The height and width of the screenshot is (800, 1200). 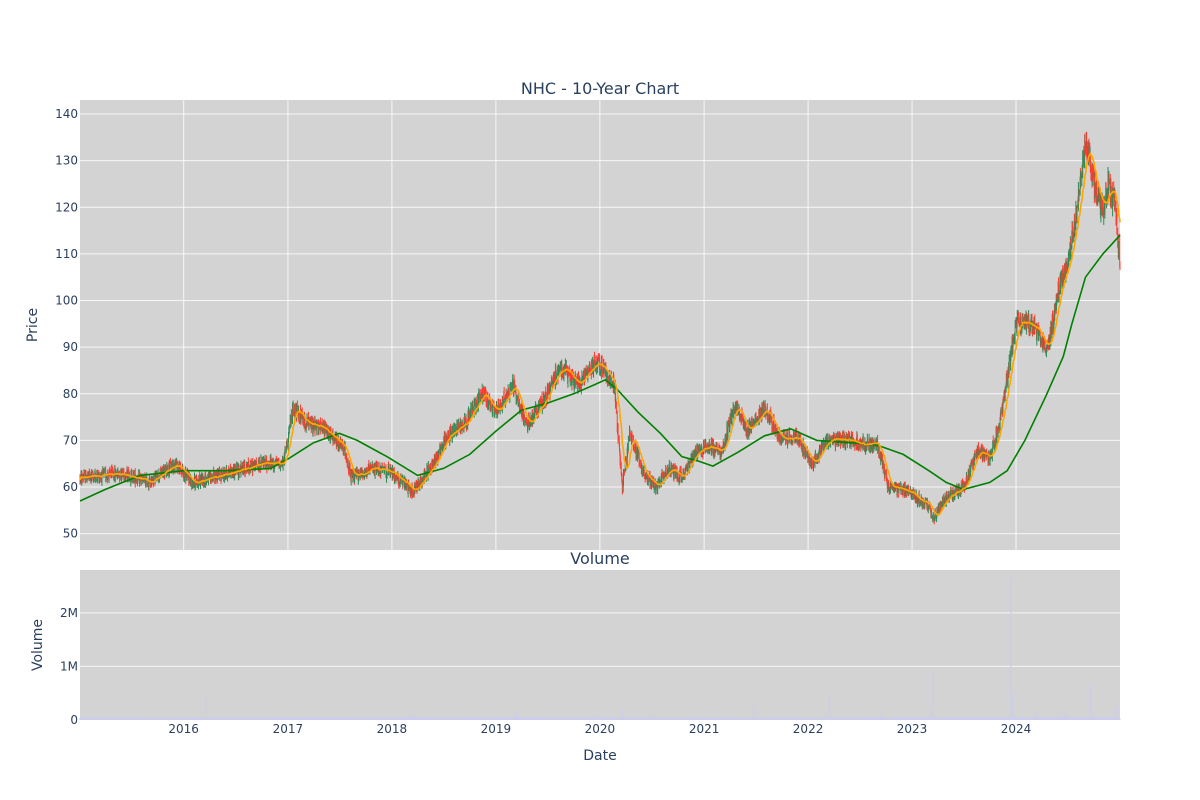 I want to click on price-y-tick-label: 80, so click(x=70, y=394).